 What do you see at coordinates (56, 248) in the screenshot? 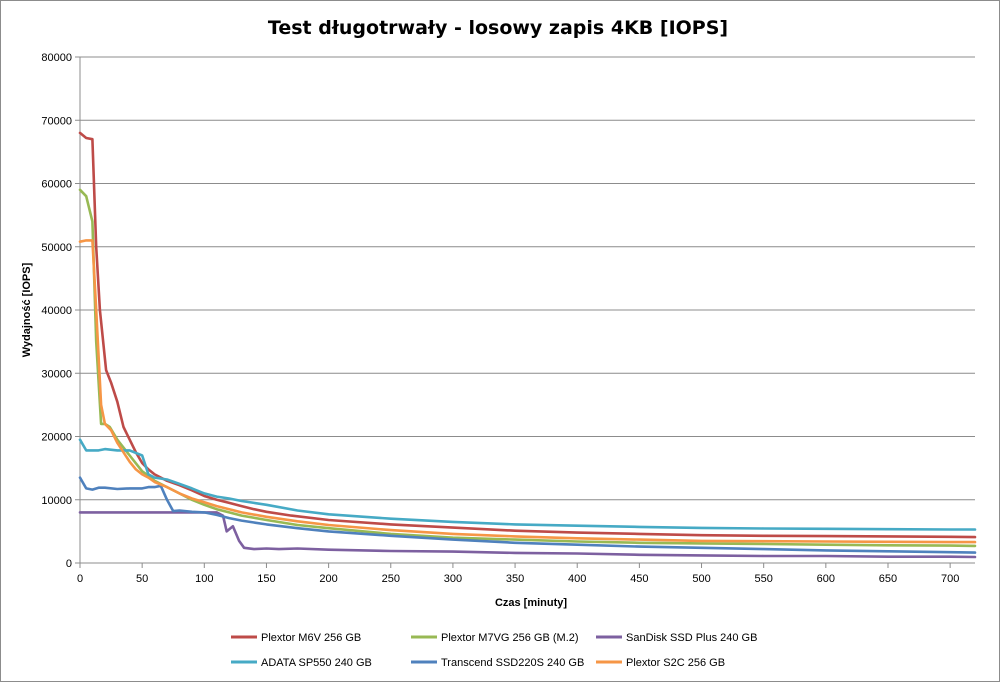
I see `y-tick-label: 50000` at bounding box center [56, 248].